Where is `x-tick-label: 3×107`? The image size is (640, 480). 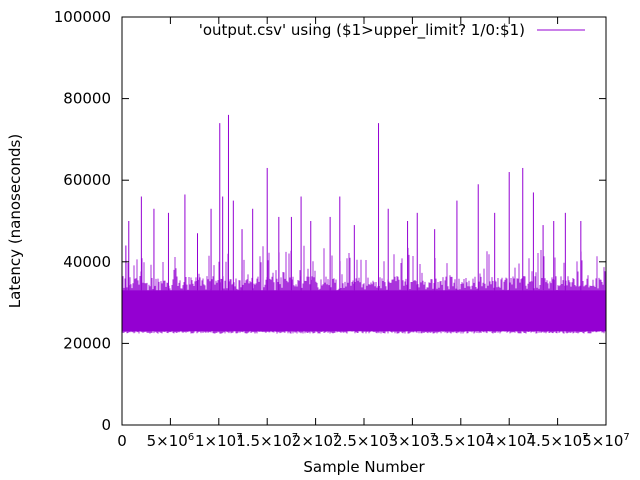 x-tick-label: 3×107 is located at coordinates (413, 441).